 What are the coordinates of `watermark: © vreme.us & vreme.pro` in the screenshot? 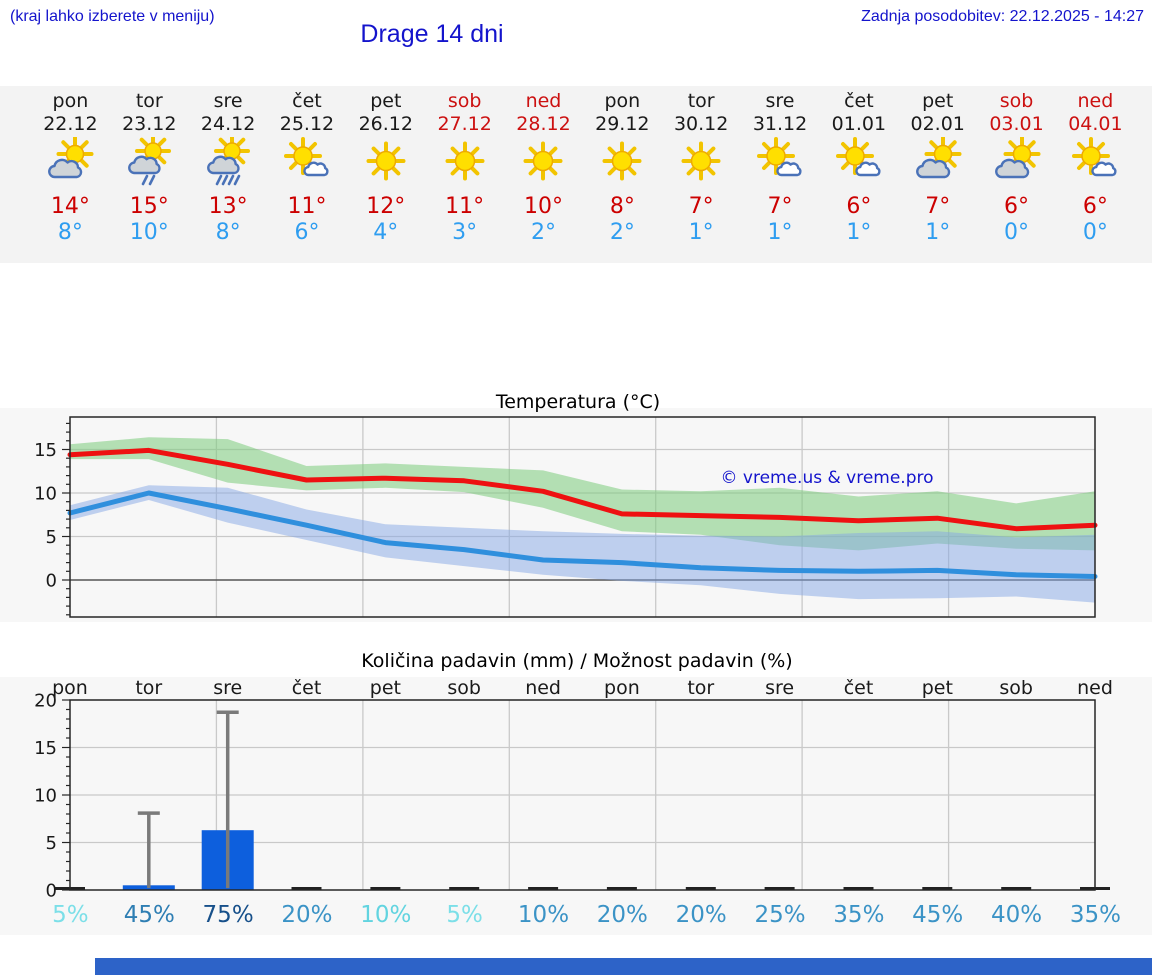 It's located at (826, 478).